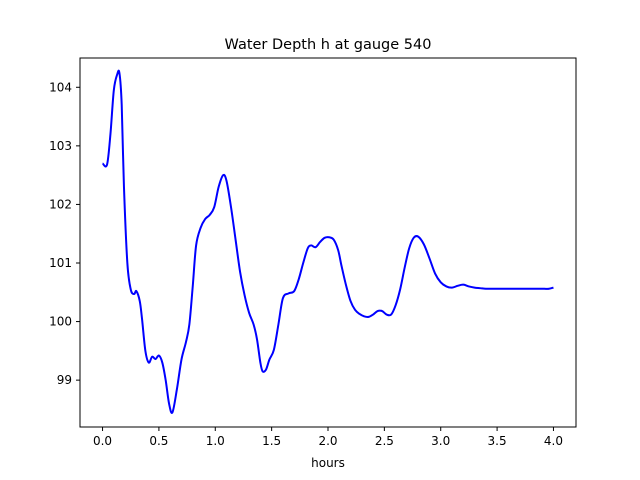 This screenshot has width=640, height=480. What do you see at coordinates (440, 441) in the screenshot?
I see `x-tick-label: 3.0` at bounding box center [440, 441].